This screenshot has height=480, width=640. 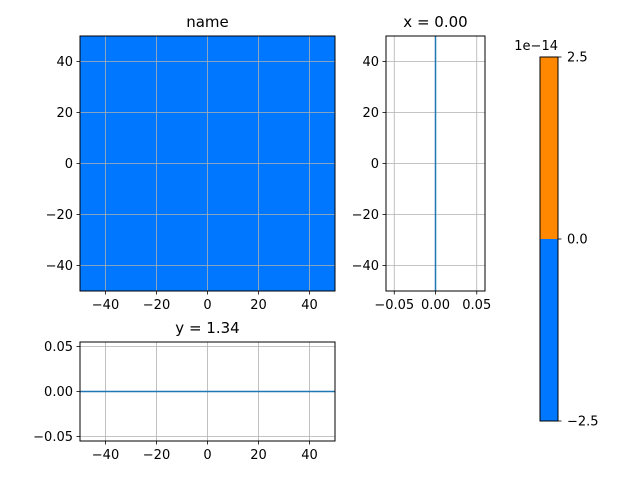 I want to click on colorbar-tick-label: 0.0, so click(x=577, y=240).